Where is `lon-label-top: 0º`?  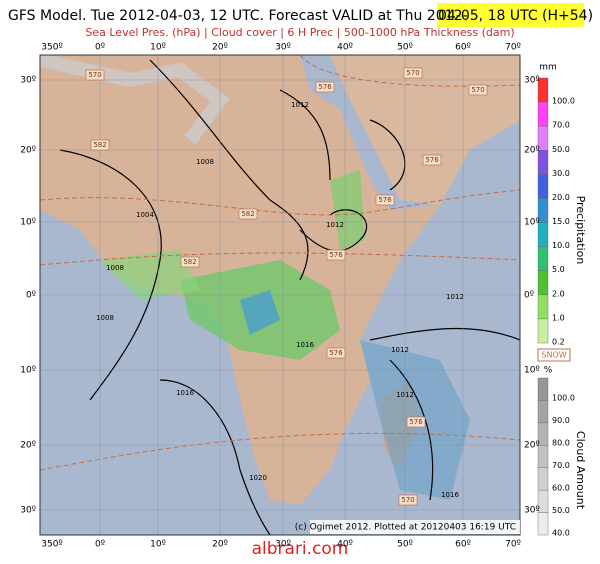
lon-label-top: 0º is located at coordinates (100, 48).